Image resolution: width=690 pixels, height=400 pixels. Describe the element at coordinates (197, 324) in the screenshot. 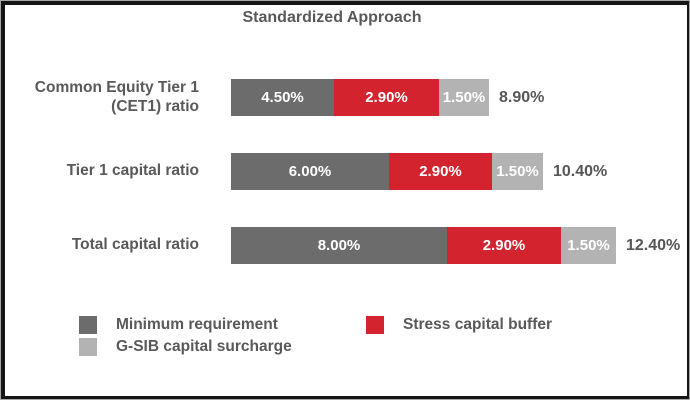

I see `legend-label: Minimum requirement` at that location.